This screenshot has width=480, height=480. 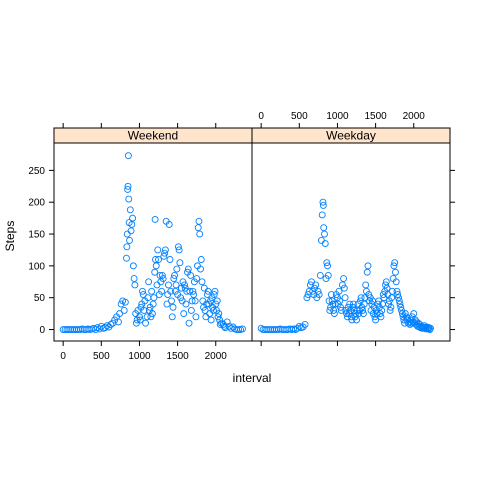 I want to click on strip-label-weekday: Weekday, so click(x=351, y=136).